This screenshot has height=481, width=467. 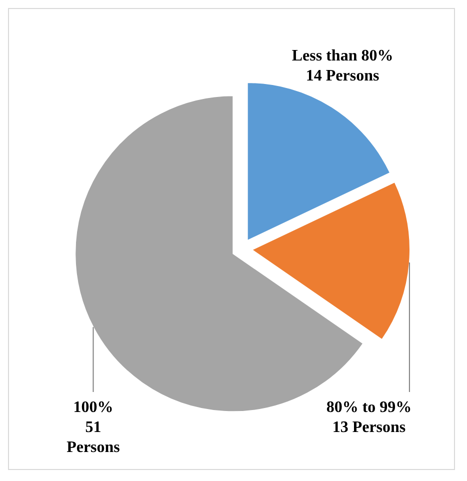 What do you see at coordinates (369, 407) in the screenshot?
I see `slice-label: 80% to 99%` at bounding box center [369, 407].